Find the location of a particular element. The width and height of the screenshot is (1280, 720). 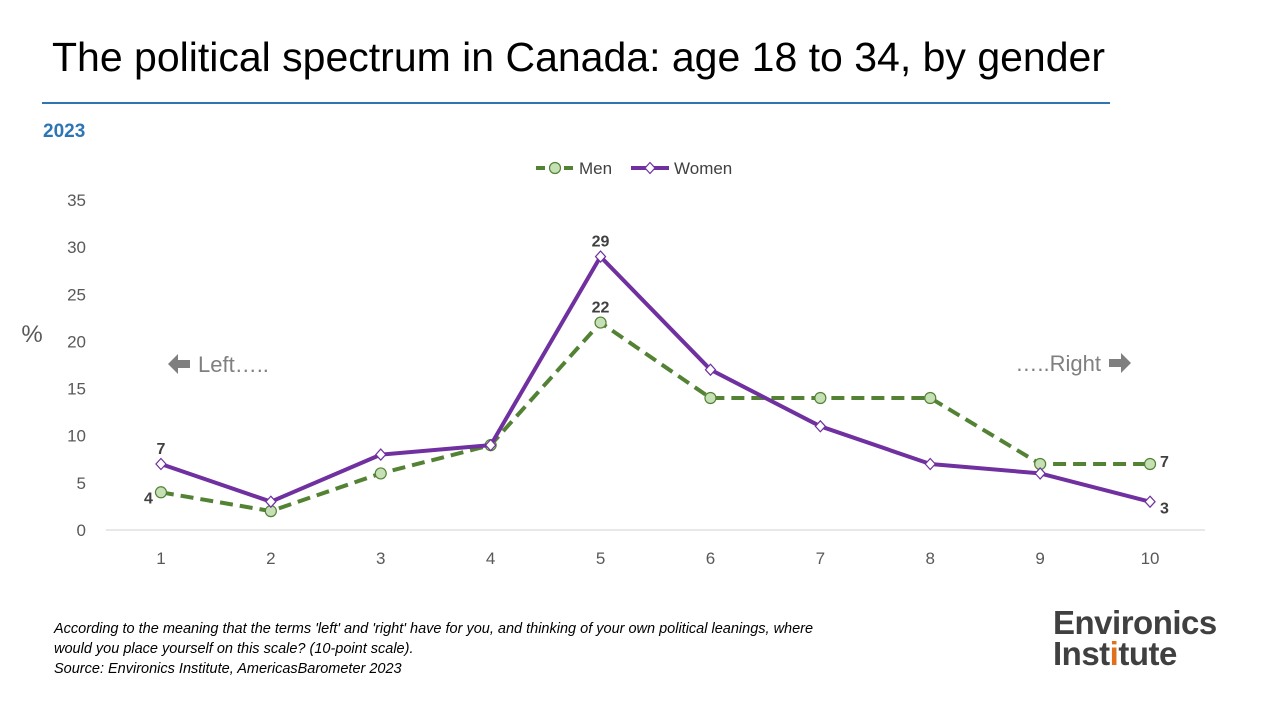

chart-subtitle: 2023 is located at coordinates (64, 131).